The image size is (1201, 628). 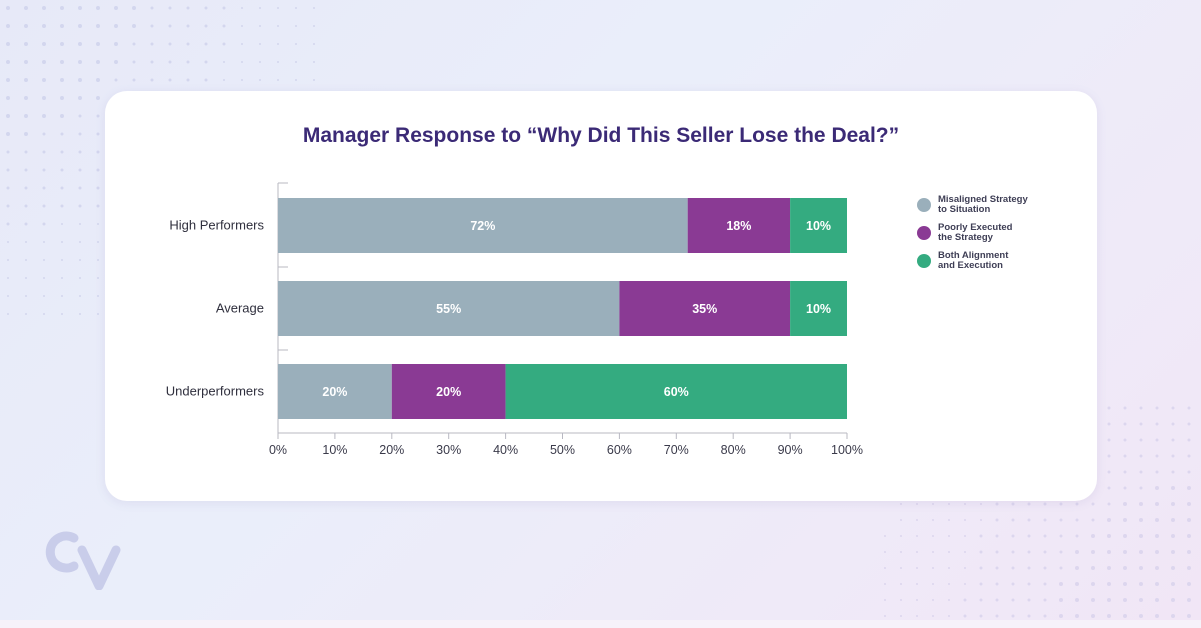 I want to click on x-tick-label: 20%, so click(x=391, y=450).